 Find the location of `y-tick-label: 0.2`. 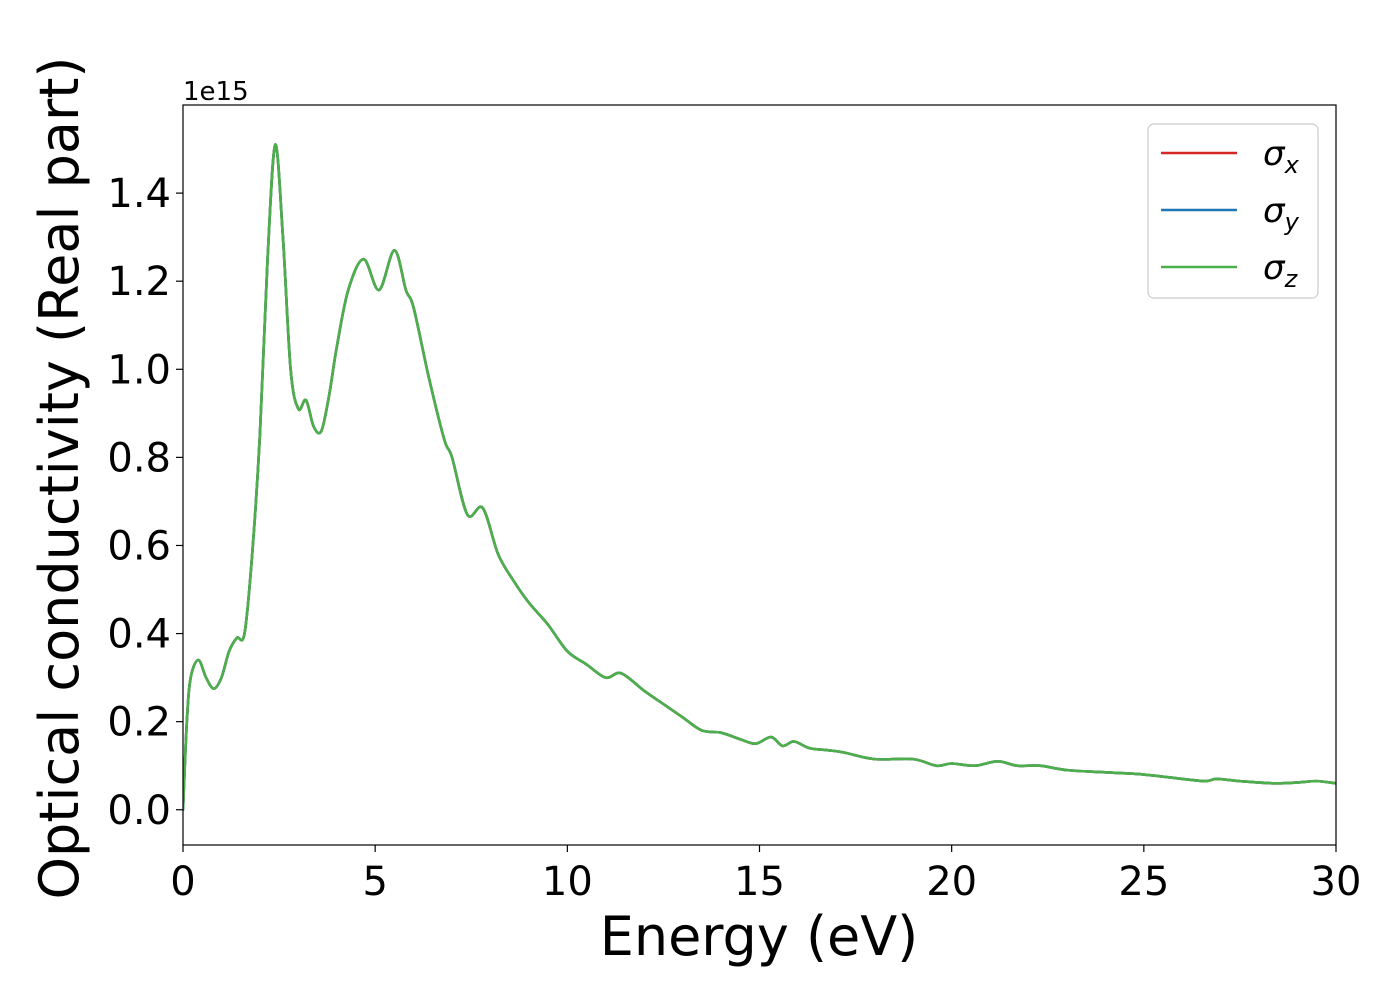

y-tick-label: 0.2 is located at coordinates (139, 723).